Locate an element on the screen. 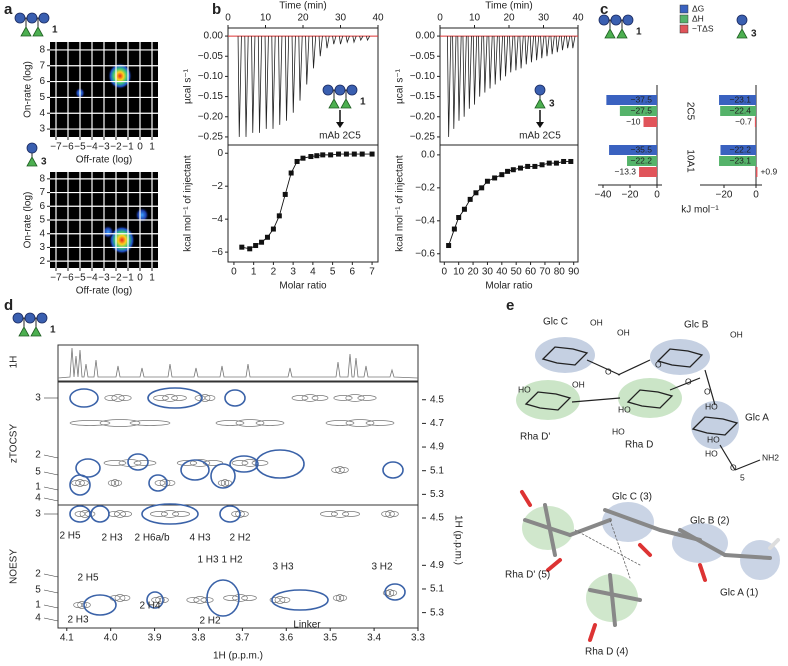 This screenshot has width=788, height=666. value-label: −13.3 is located at coordinates (626, 171).